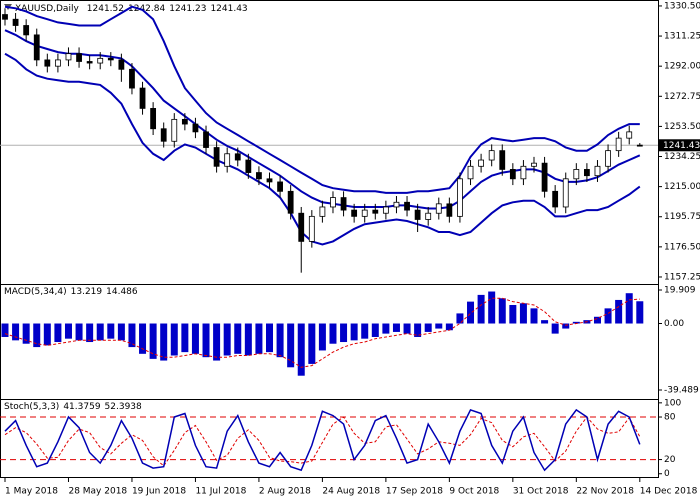 This screenshot has height=500, width=700. I want to click on macd-header: MACD(5,34,4) 13.219 14.486, so click(71, 292).